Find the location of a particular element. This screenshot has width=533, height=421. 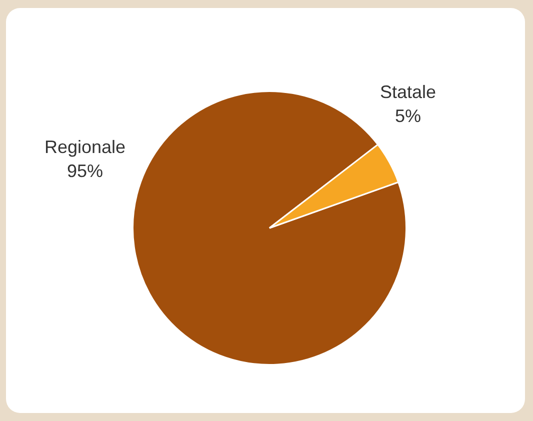

slice-label: Statale is located at coordinates (408, 92).